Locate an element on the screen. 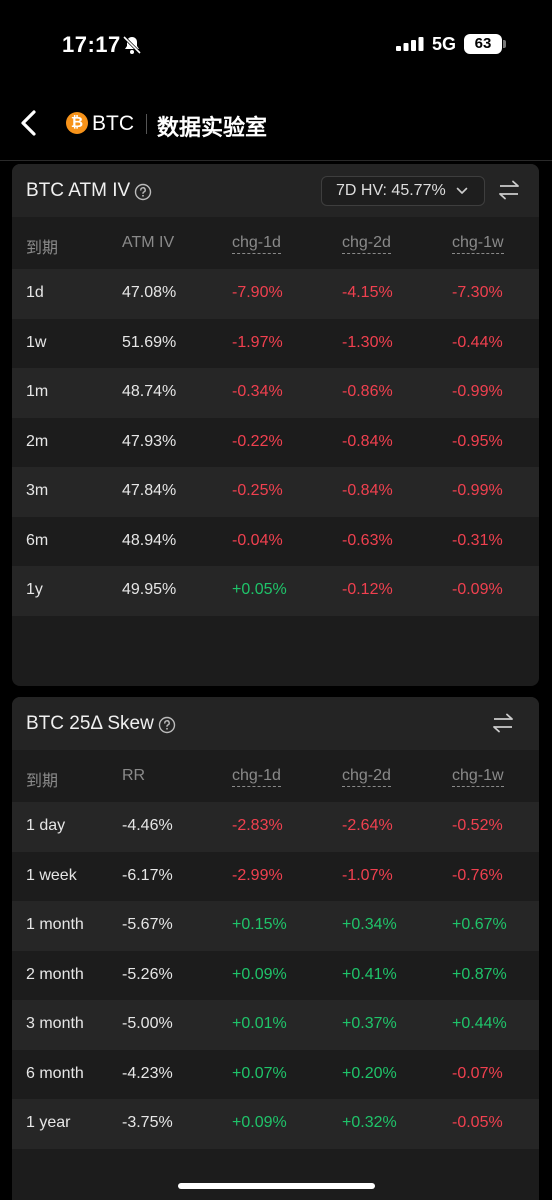 This screenshot has height=1200, width=552. atm-iv-title: BTC ATM IV is located at coordinates (78, 190).